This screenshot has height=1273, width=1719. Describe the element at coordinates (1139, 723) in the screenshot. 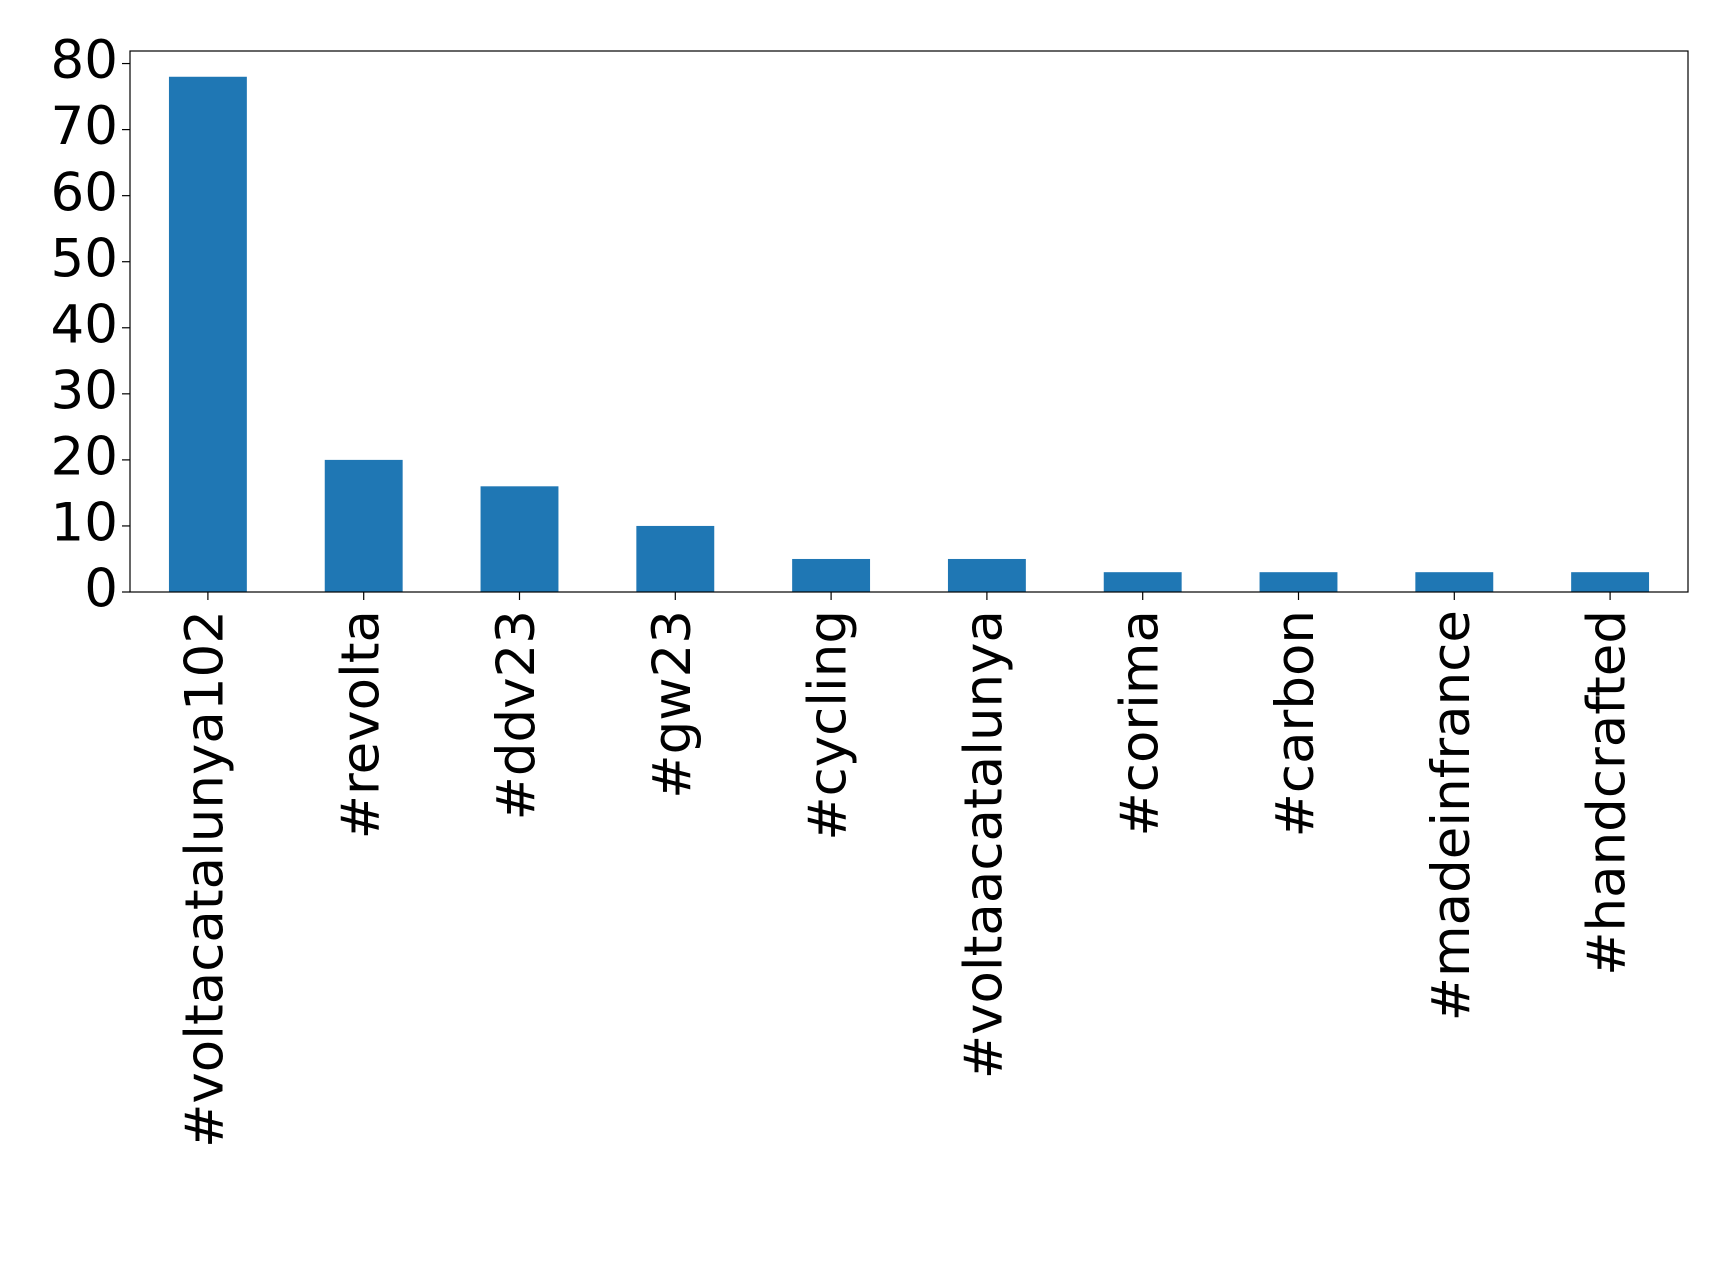

I see `x-tick-label: #corima` at that location.